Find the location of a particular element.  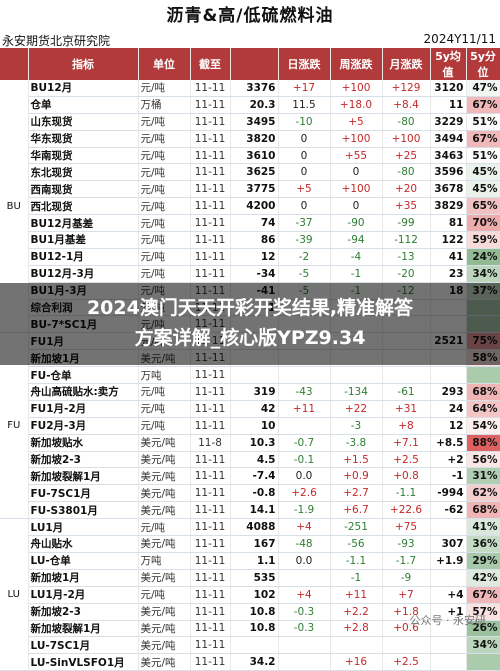

row-month-change: +129 is located at coordinates (406, 88).